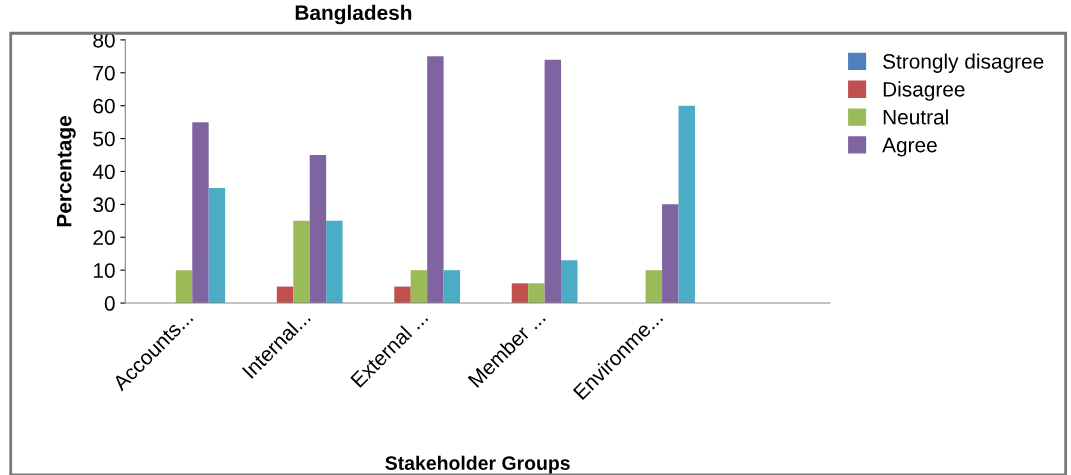 Image resolution: width=1071 pixels, height=475 pixels. I want to click on y-axis-title: Percentage, so click(66, 171).